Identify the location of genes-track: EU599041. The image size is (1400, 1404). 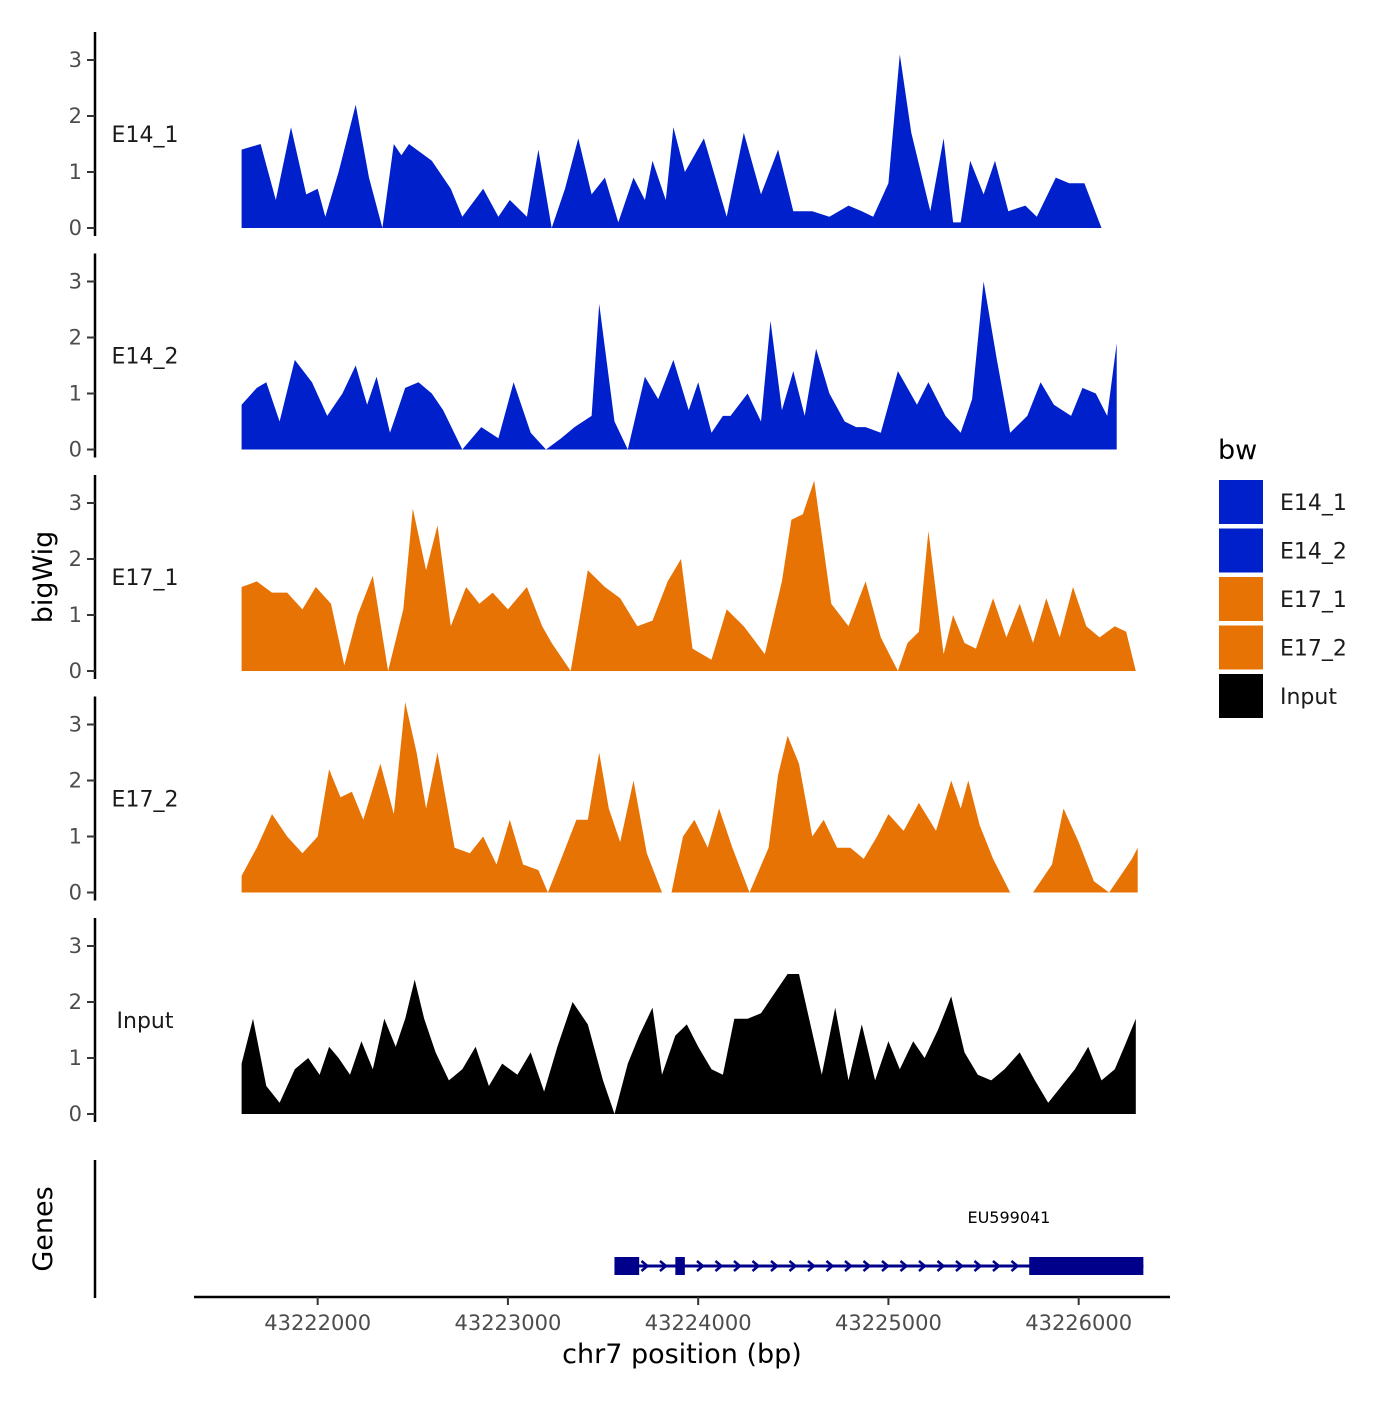
(618, 1229).